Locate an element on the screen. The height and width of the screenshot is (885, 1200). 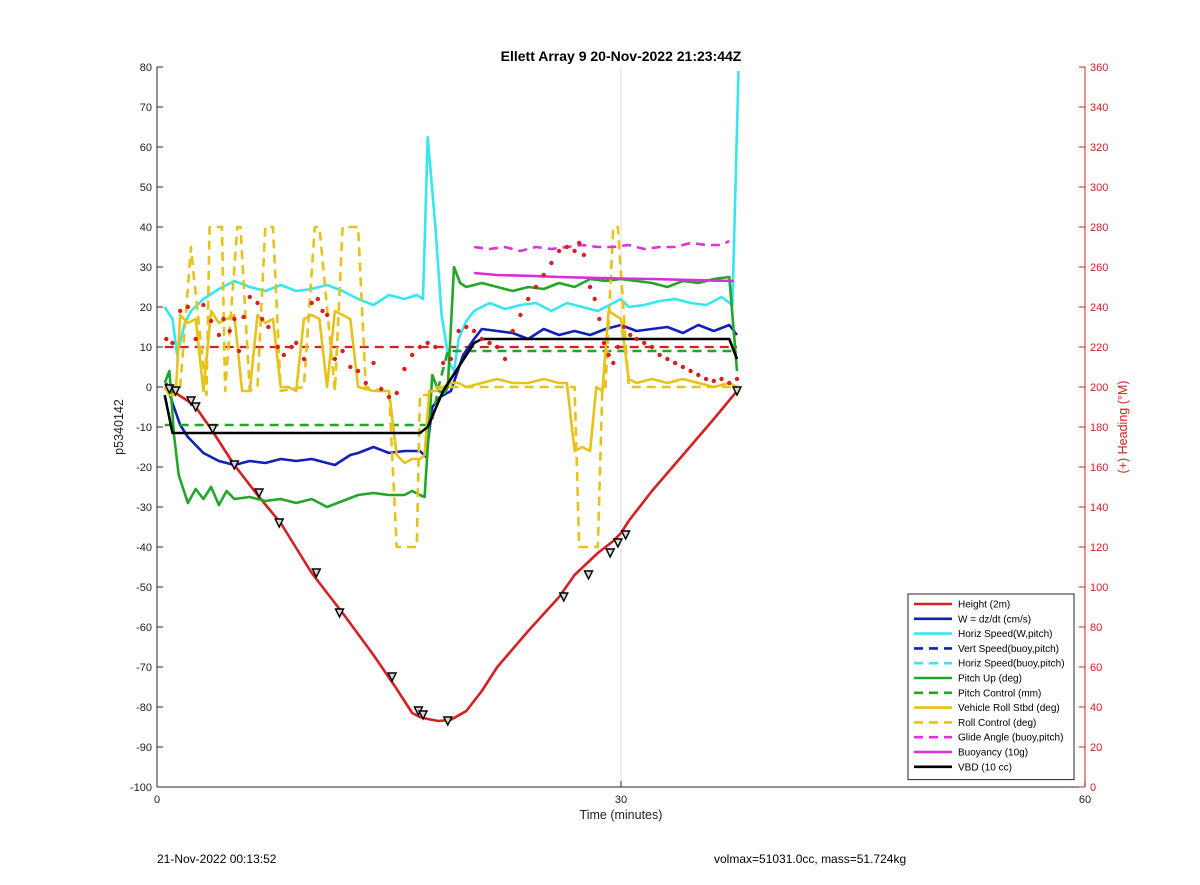
legend-label: Height (2m) is located at coordinates (984, 605).